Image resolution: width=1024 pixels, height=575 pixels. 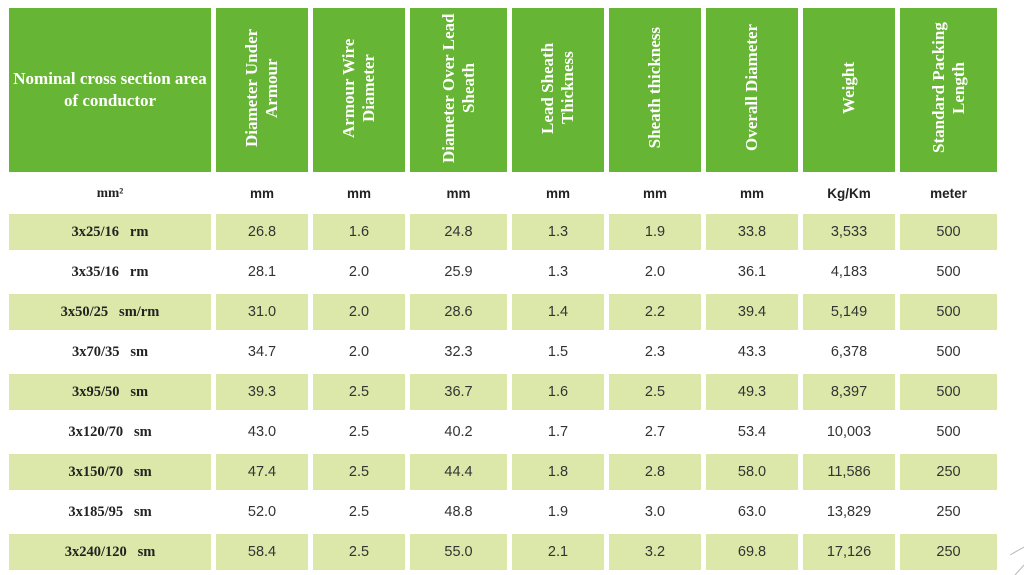 I want to click on unit-cell: mm², so click(x=110, y=192).